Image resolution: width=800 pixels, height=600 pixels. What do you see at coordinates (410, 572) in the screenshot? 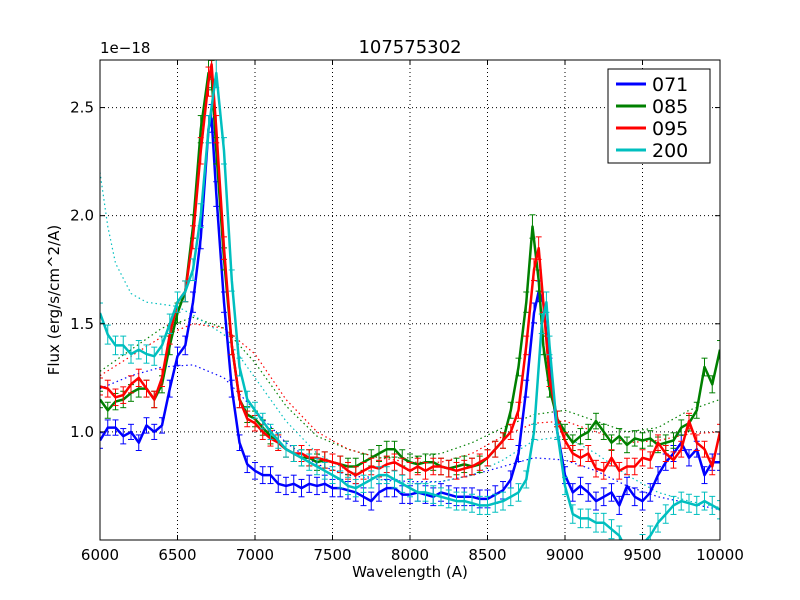
I see `x-axis-label: Wavelength (A)` at bounding box center [410, 572].